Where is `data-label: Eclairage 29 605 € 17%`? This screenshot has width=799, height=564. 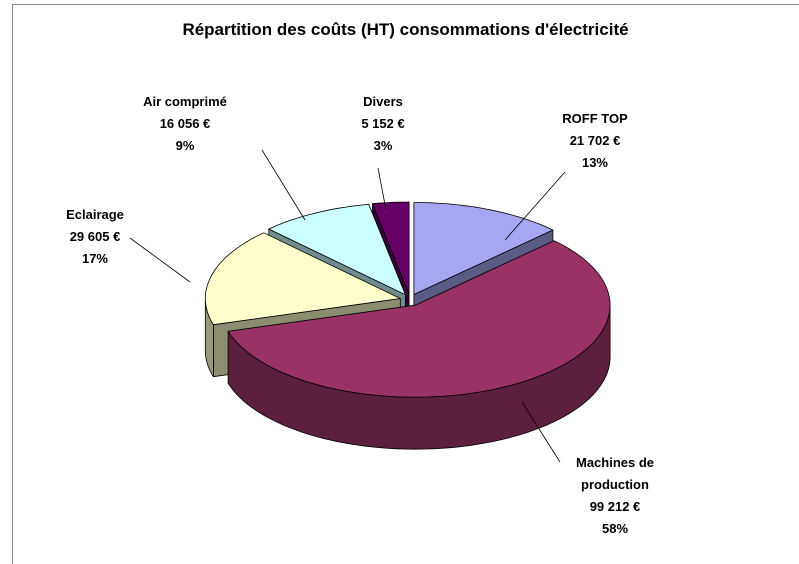
data-label: Eclairage 29 605 € 17% is located at coordinates (95, 237).